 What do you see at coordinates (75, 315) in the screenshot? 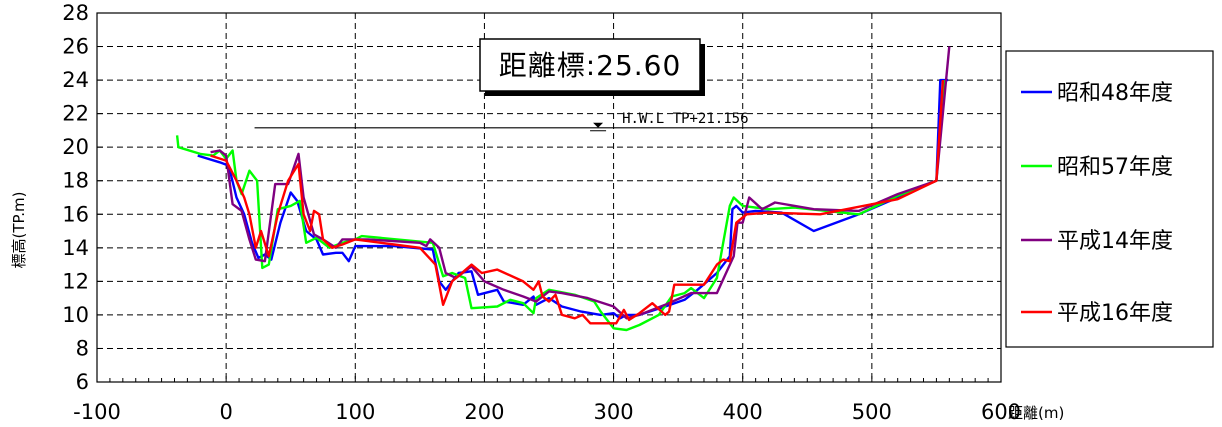
I see `y-tick-label: 10` at bounding box center [75, 315].